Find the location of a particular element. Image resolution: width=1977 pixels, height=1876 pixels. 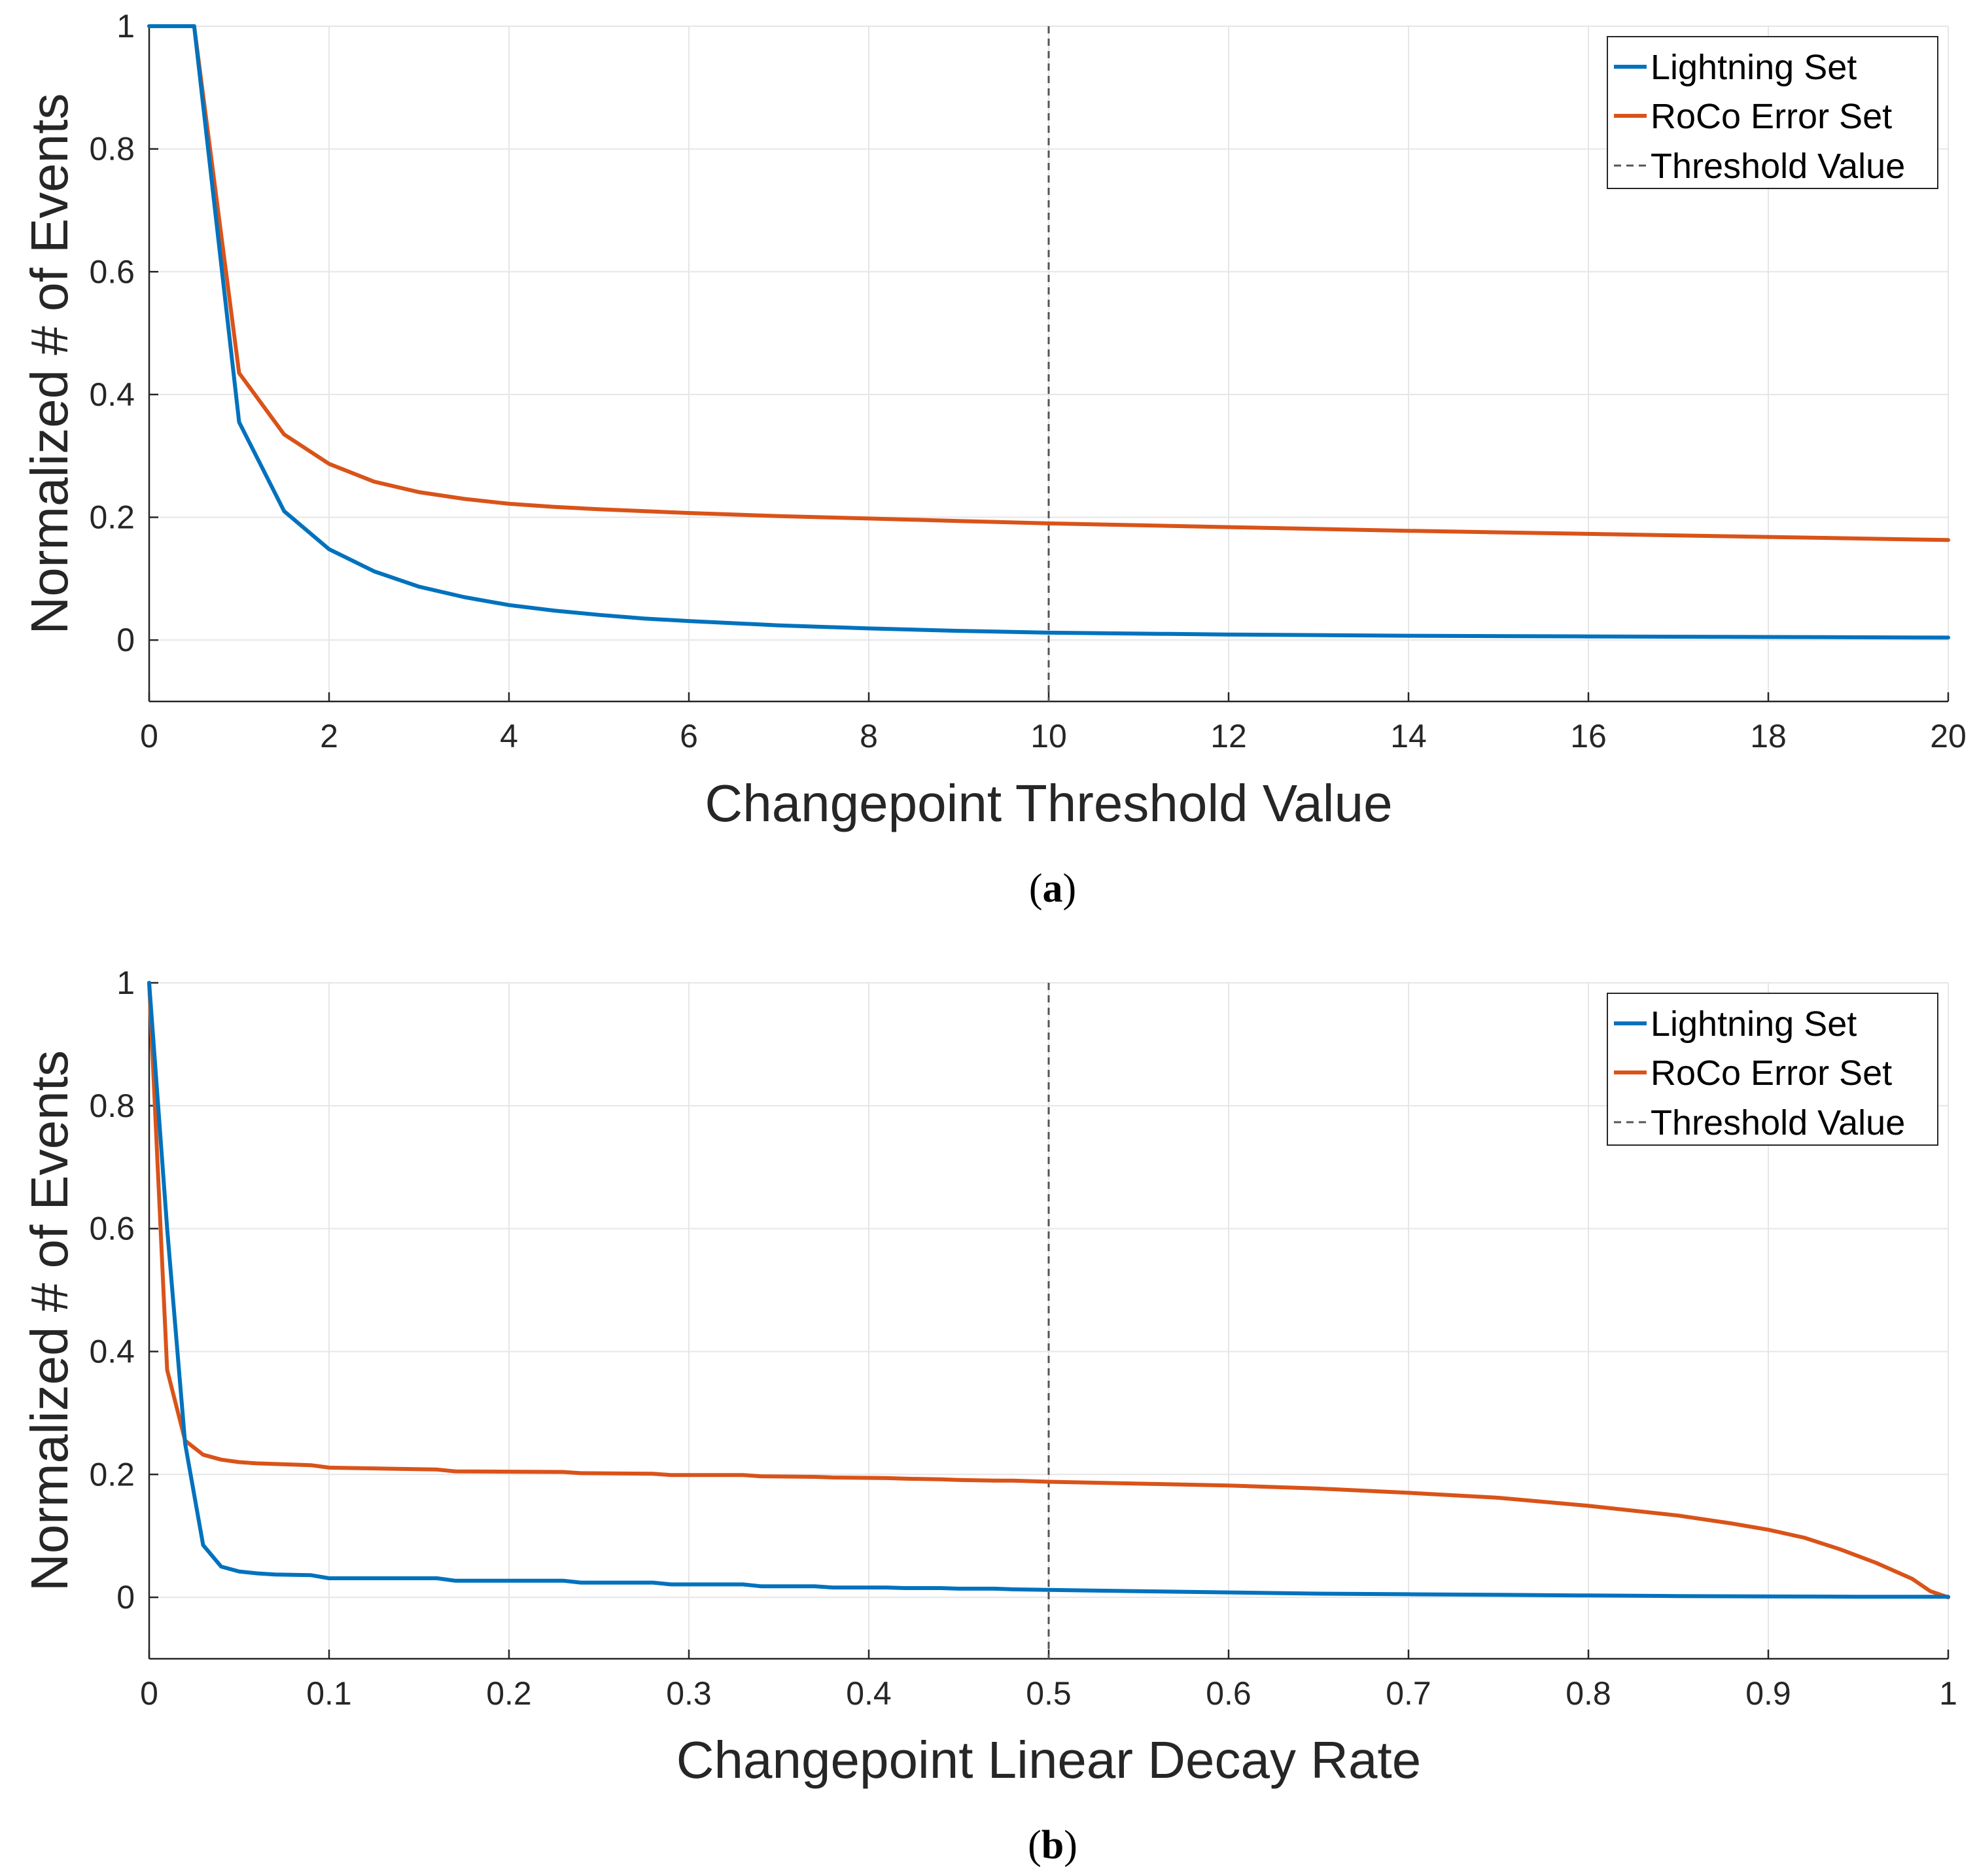

caption-b-letter: b is located at coordinates (1052, 1845).